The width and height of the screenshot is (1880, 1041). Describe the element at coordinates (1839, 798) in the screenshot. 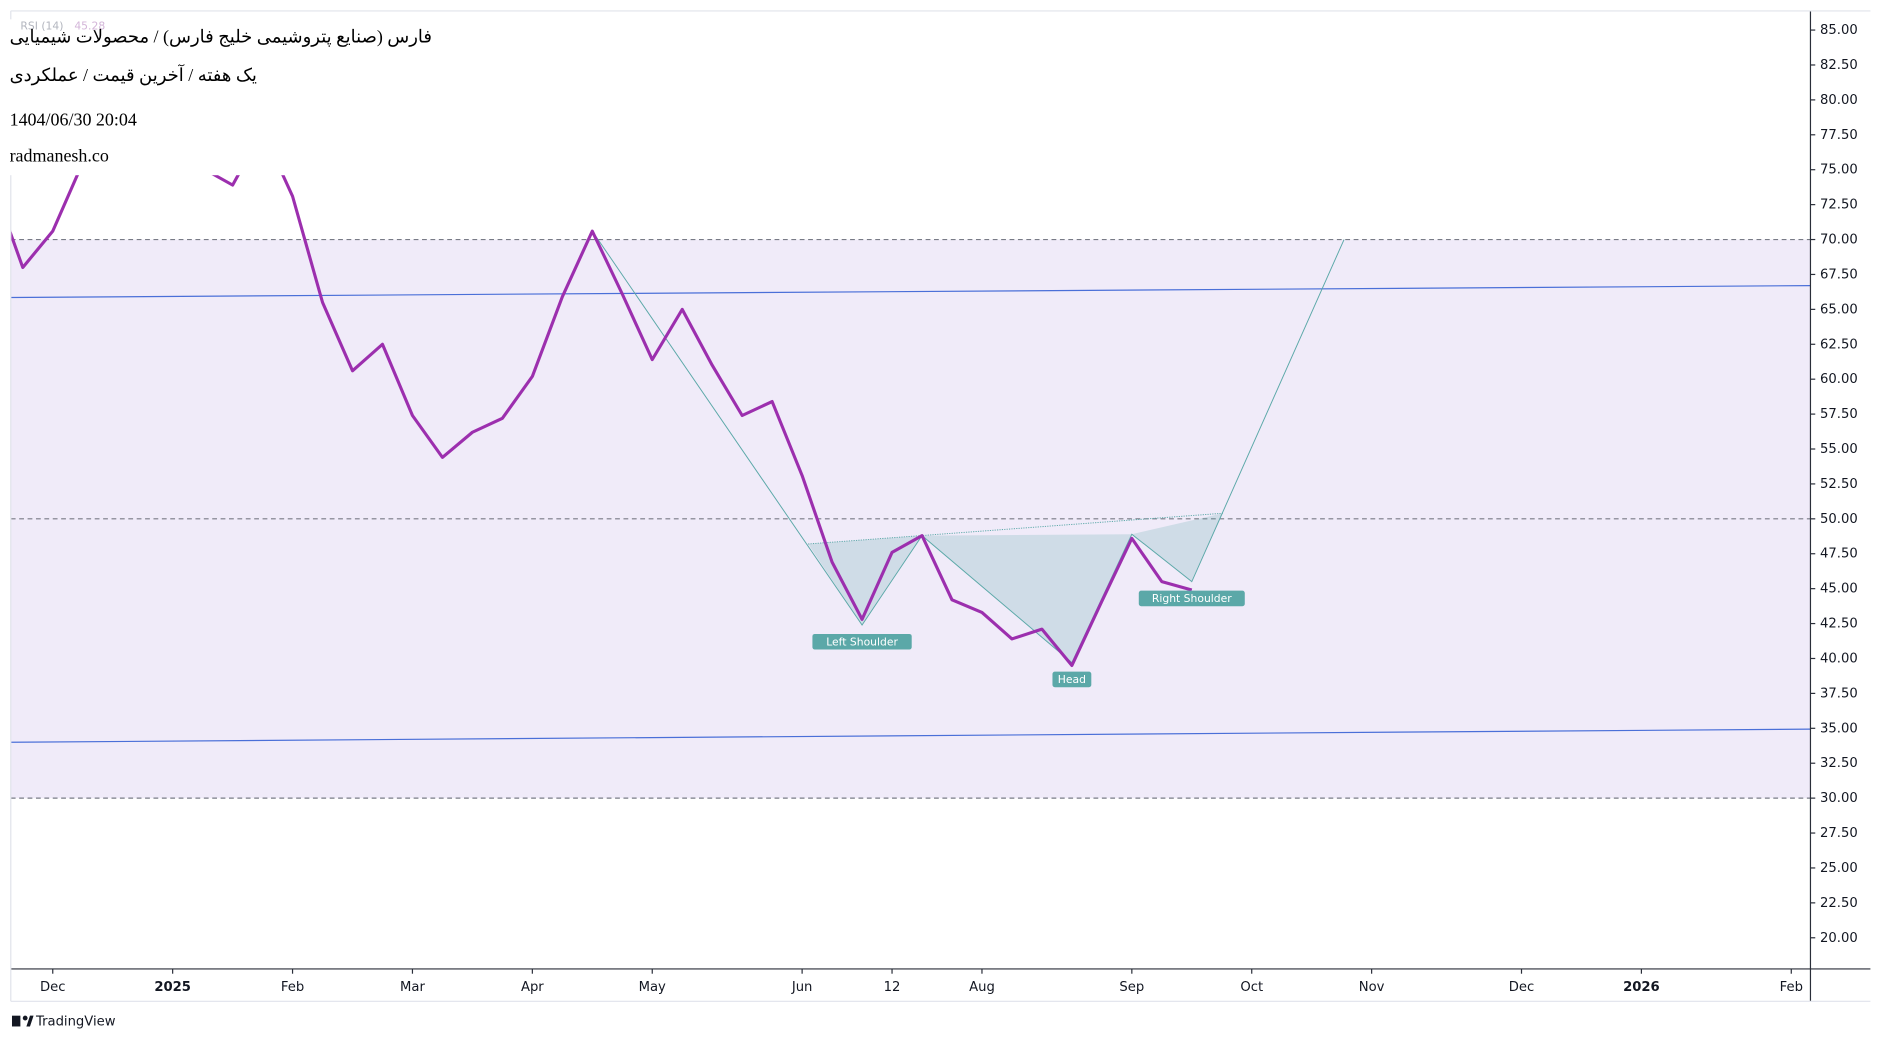

I see `y-tick-label: 30.00` at that location.